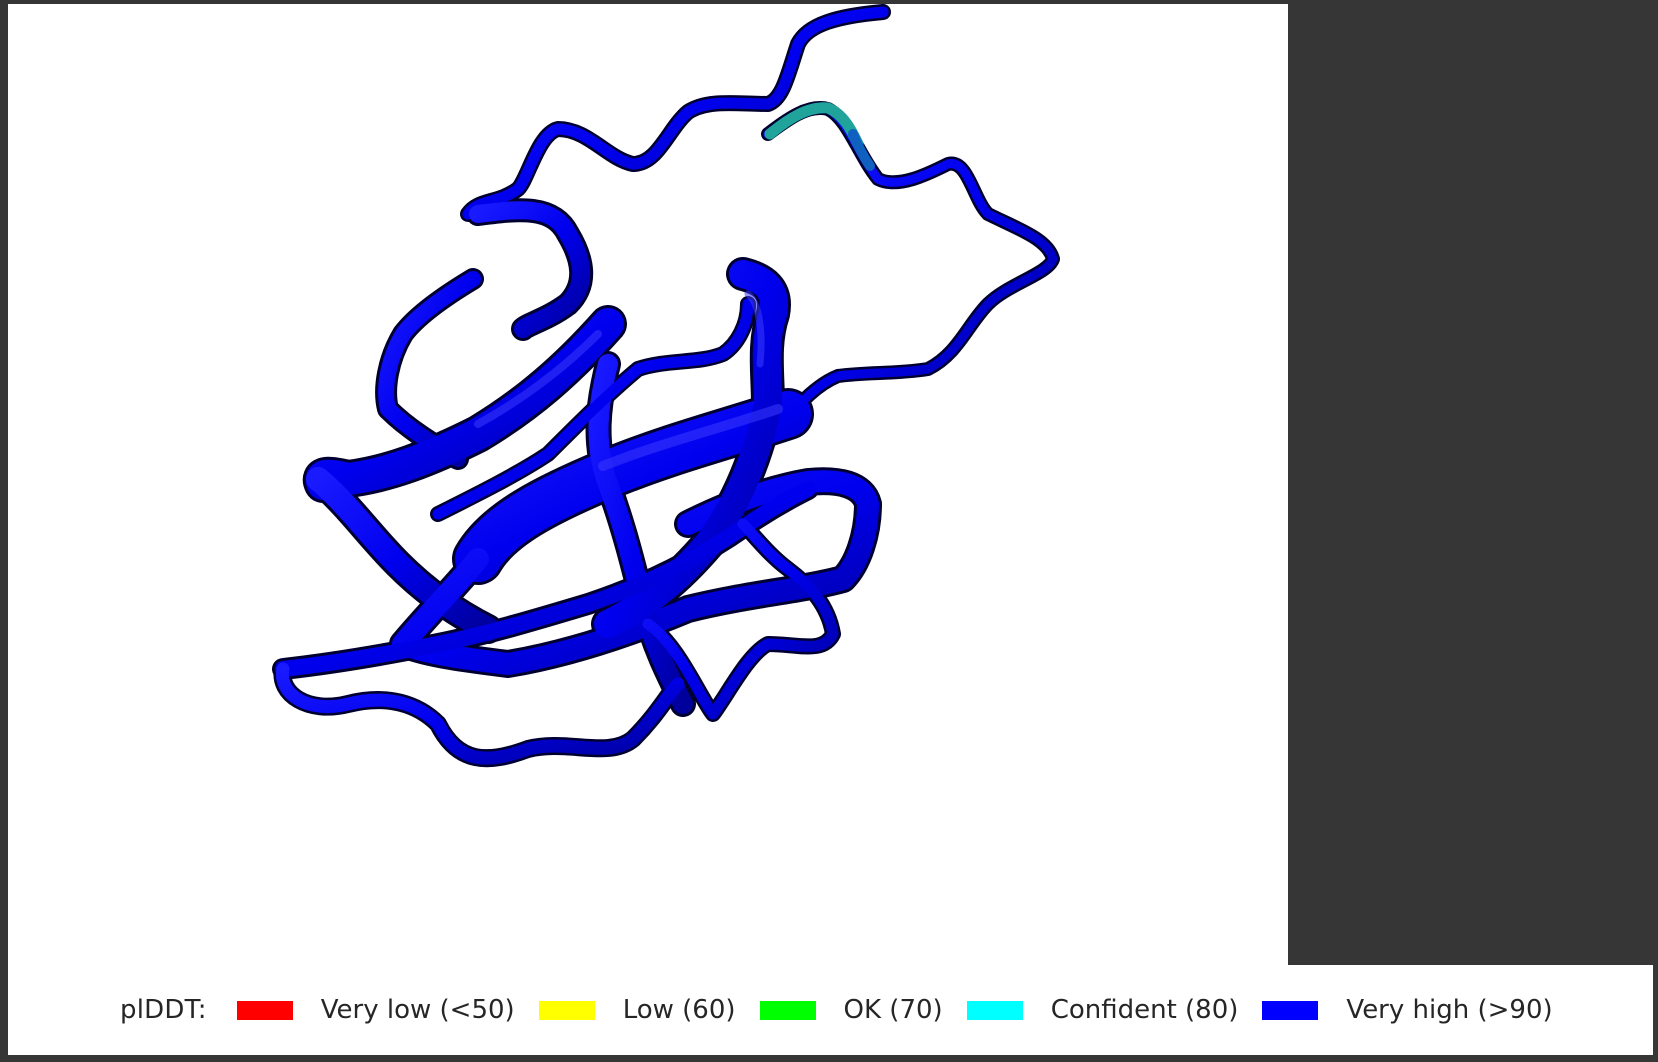 The width and height of the screenshot is (1658, 1062). What do you see at coordinates (1290, 1010) in the screenshot?
I see `very-high-swatch` at bounding box center [1290, 1010].